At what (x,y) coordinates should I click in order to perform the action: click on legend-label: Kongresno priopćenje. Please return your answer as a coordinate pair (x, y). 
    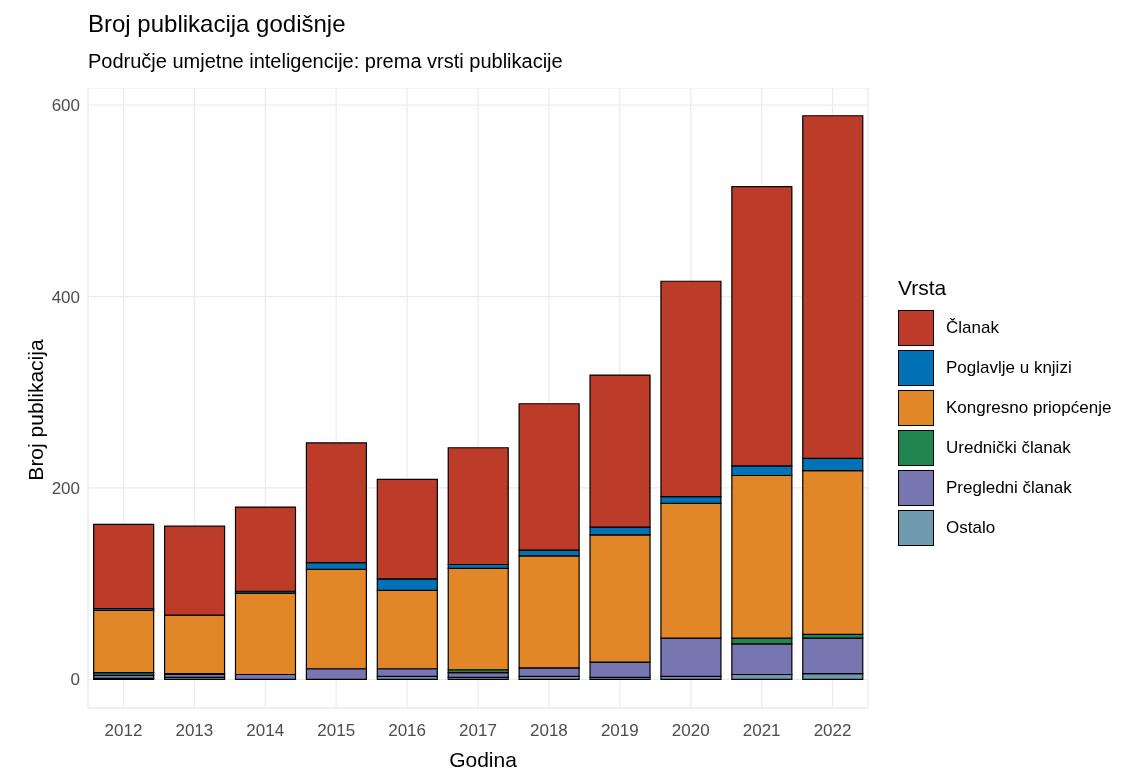
    Looking at the image, I should click on (1029, 408).